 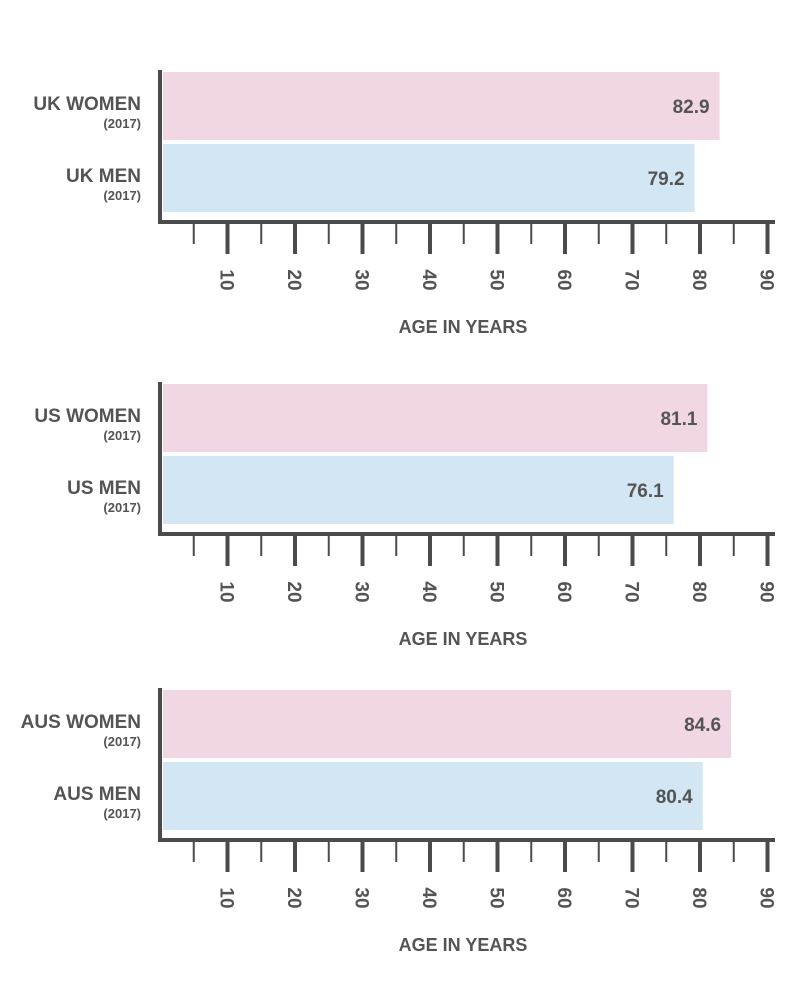 What do you see at coordinates (691, 107) in the screenshot?
I see `bar-value-label: 82.9` at bounding box center [691, 107].